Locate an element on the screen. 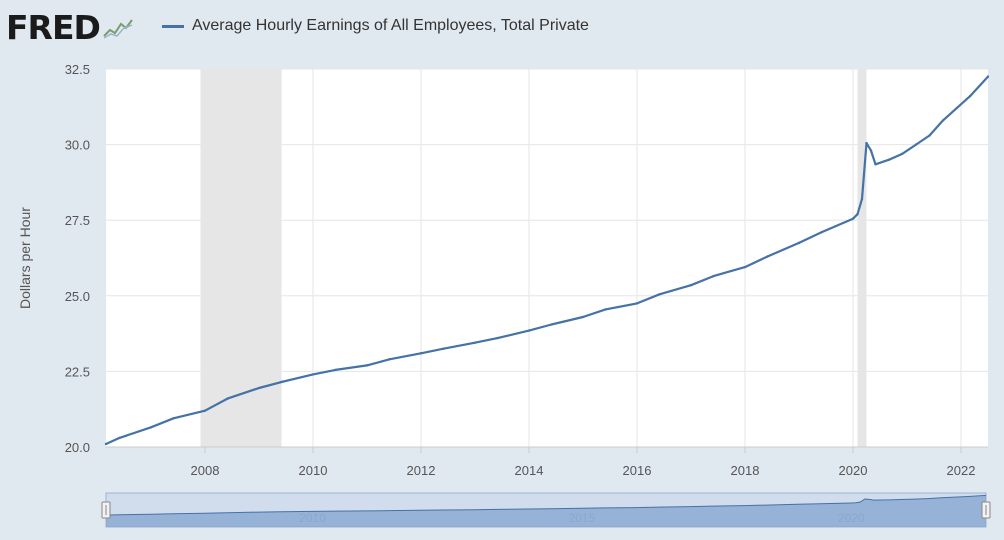 The image size is (1004, 540). navigator-series-area is located at coordinates (546, 511).